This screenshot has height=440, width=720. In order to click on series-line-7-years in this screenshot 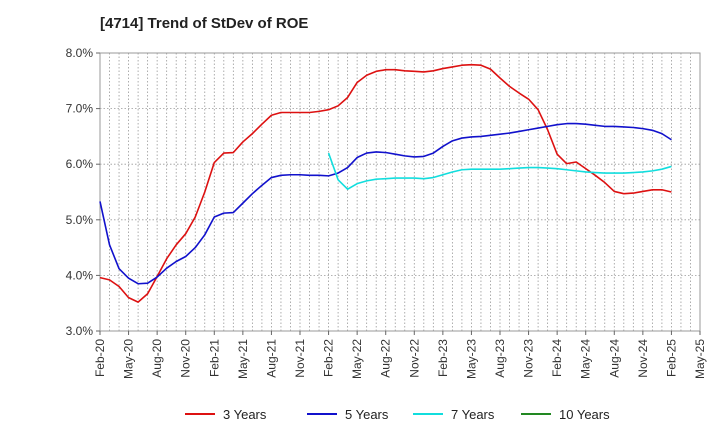, I will do `click(499, 171)`.